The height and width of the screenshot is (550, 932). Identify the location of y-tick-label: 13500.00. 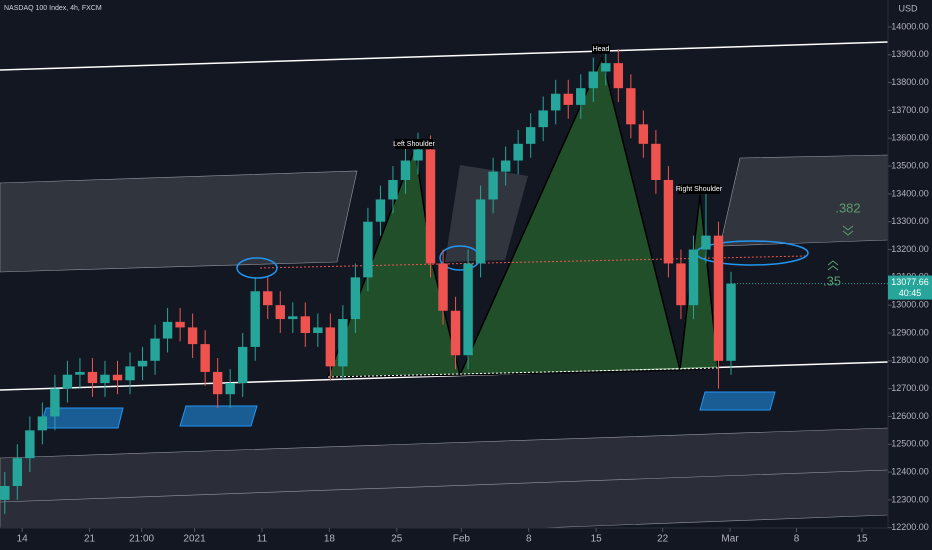
(910, 165).